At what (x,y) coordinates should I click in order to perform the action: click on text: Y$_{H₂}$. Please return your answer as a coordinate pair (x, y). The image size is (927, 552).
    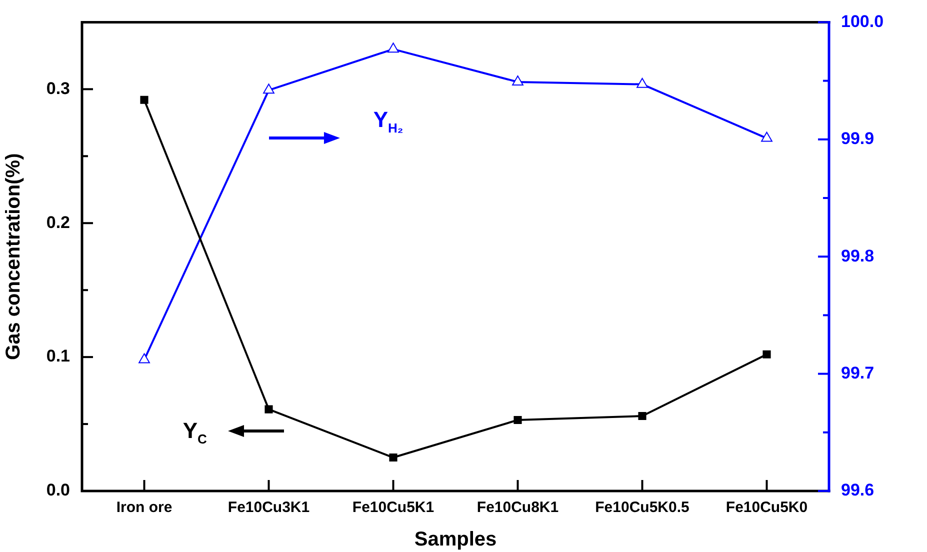
    Looking at the image, I should click on (388, 121).